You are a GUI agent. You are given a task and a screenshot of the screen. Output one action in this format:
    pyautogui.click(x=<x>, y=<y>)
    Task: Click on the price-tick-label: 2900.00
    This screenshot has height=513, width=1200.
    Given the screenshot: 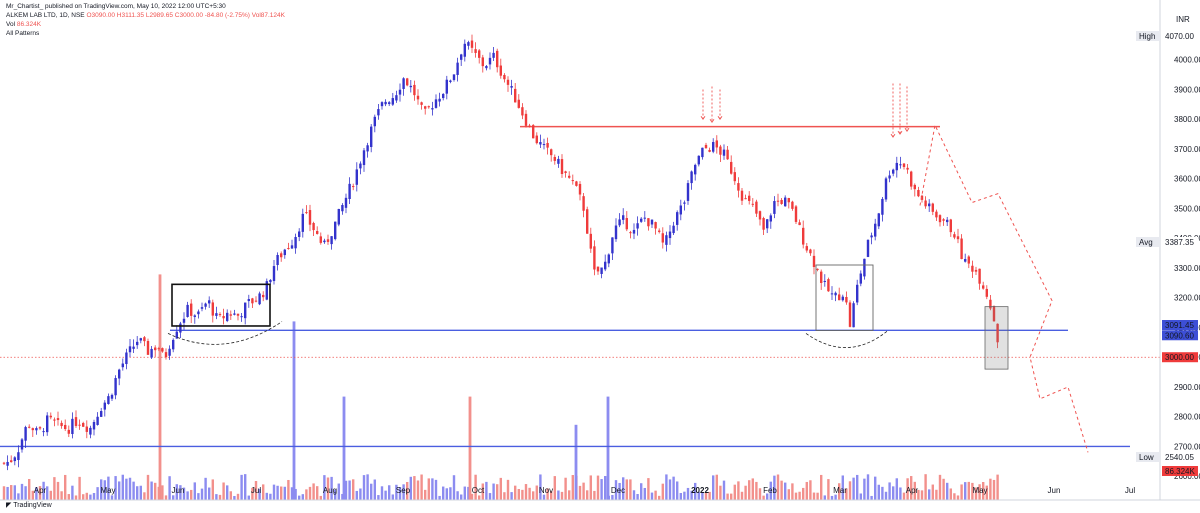 What is the action you would take?
    pyautogui.click(x=1187, y=387)
    